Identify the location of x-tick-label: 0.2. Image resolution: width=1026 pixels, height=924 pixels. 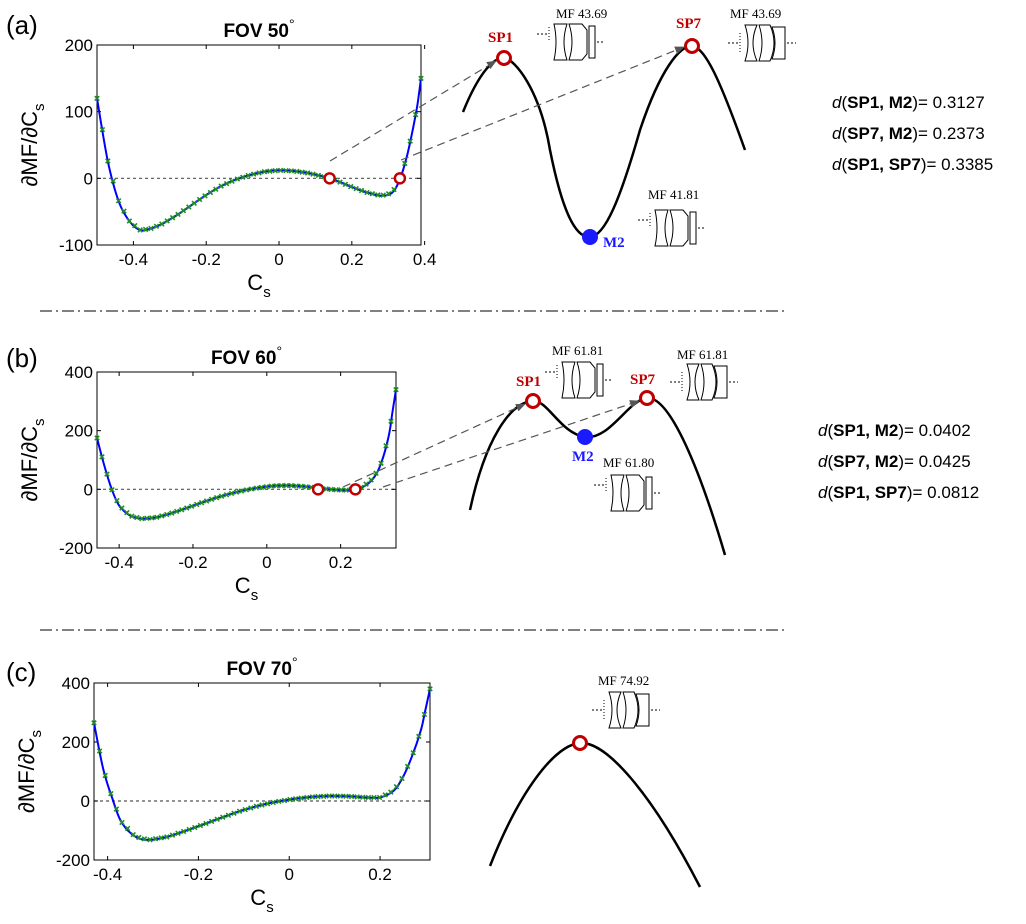
(341, 562).